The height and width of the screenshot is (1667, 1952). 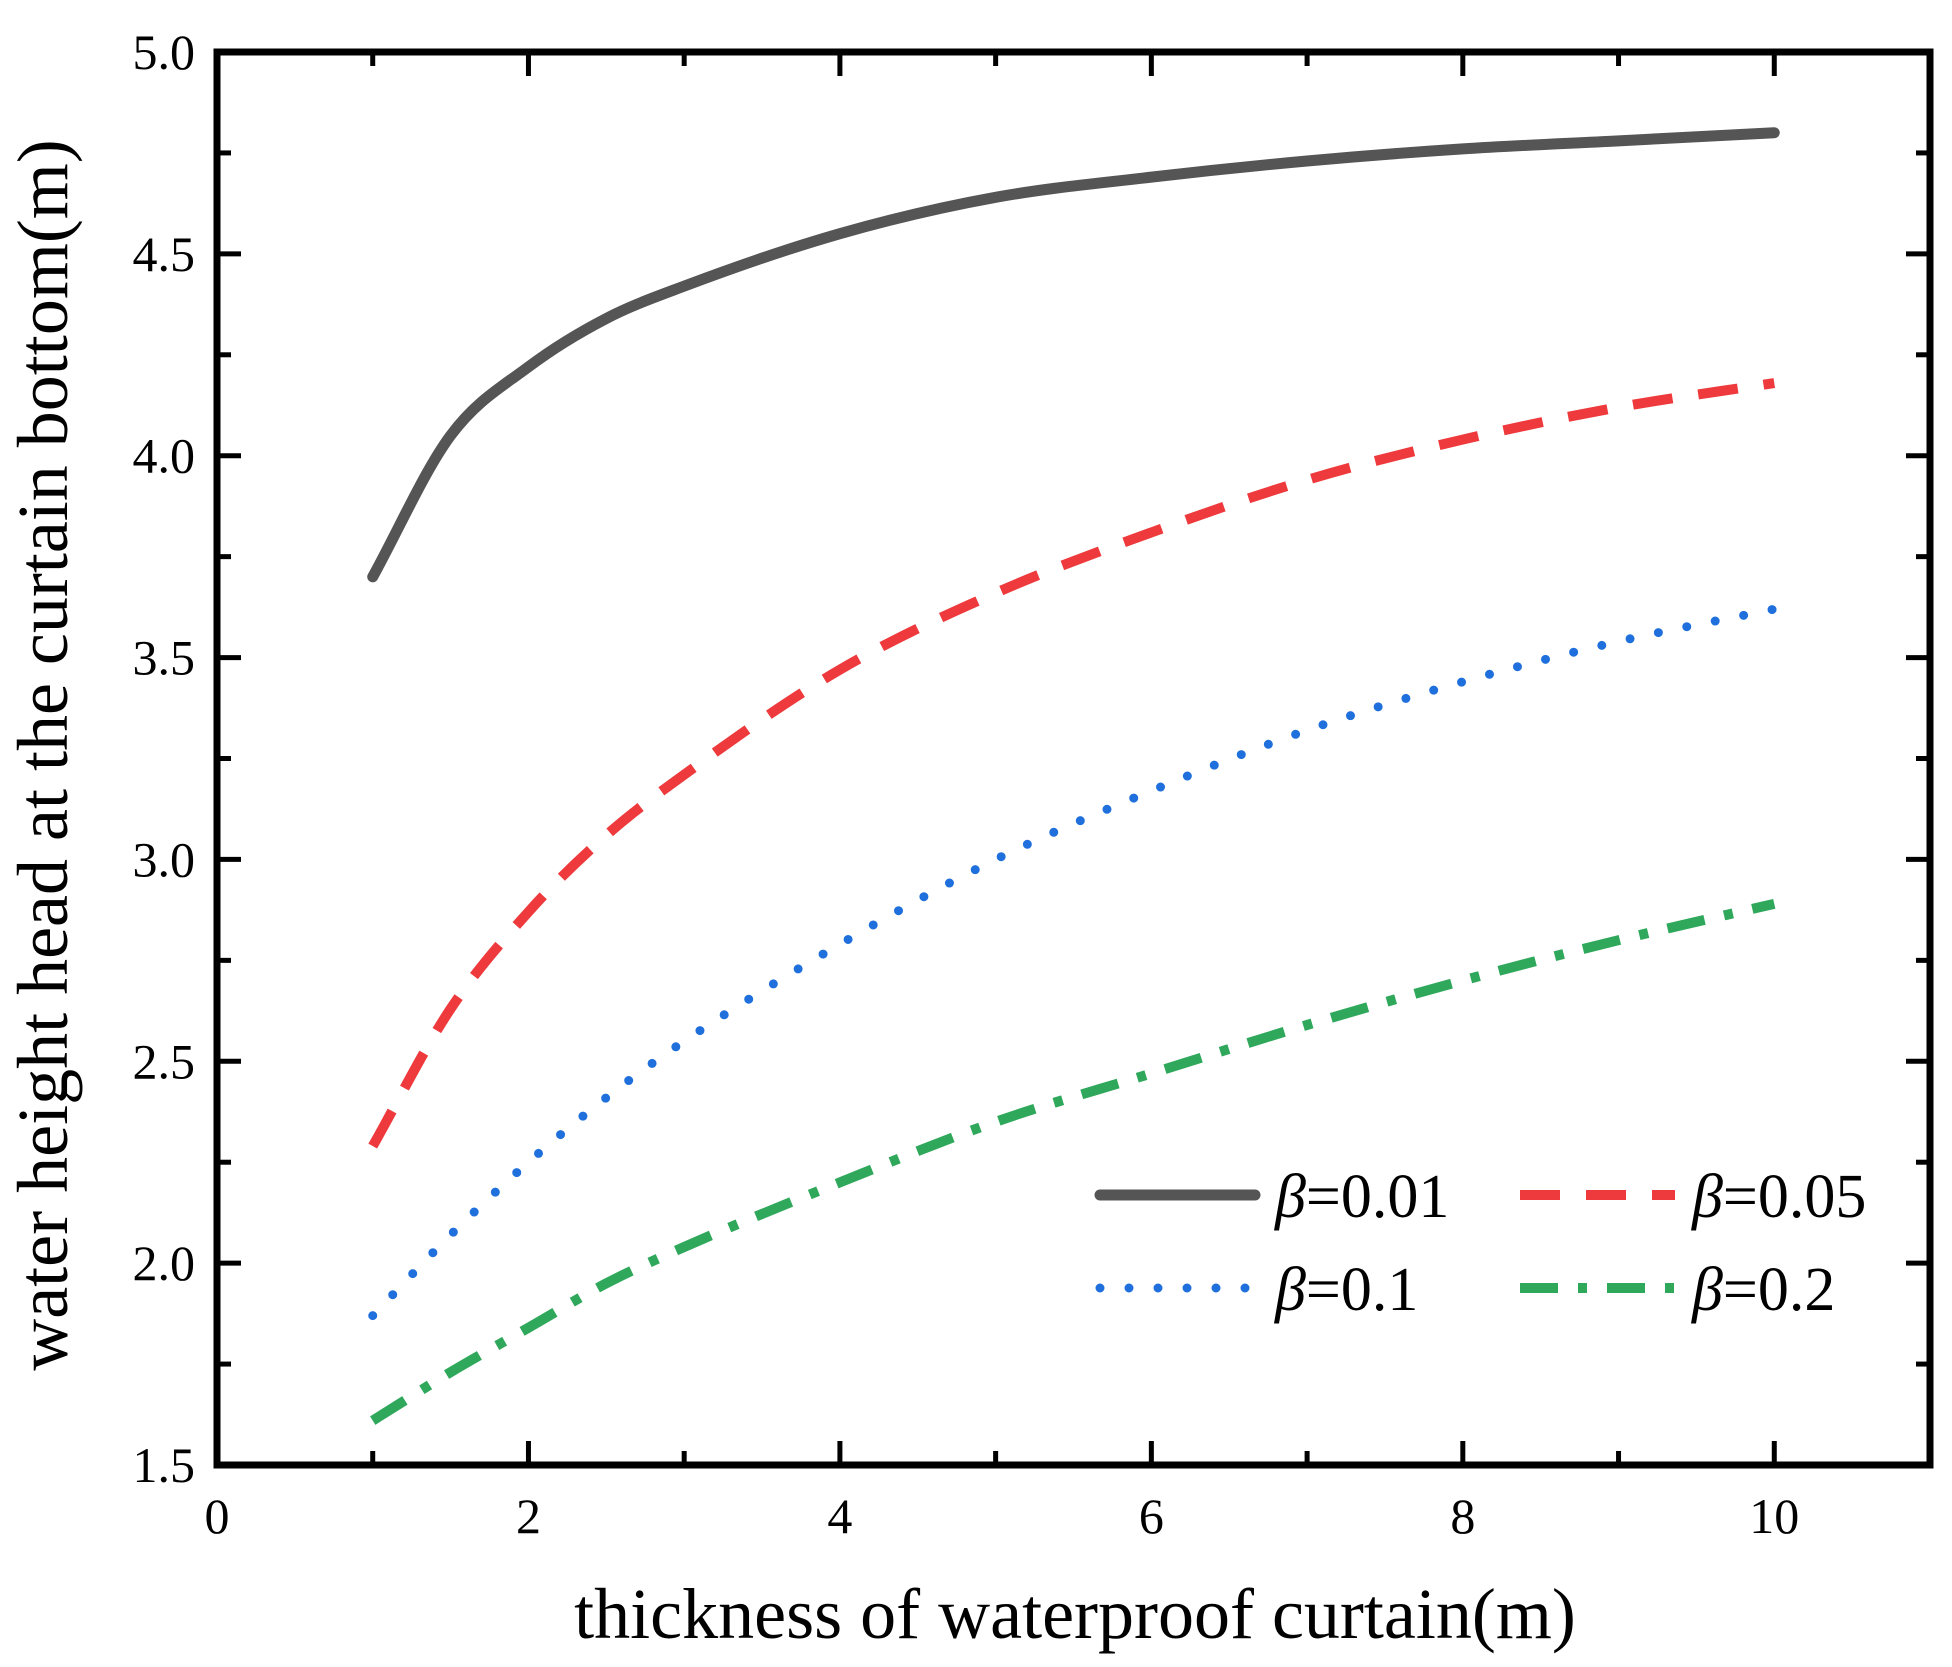 I want to click on legend-label-1: β=0.01, so click(x=1361, y=1197).